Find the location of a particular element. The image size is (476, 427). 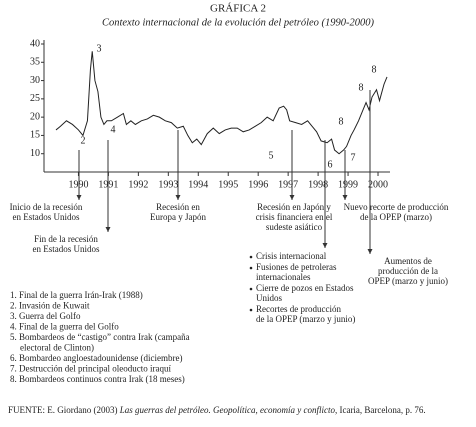

event-label: Inicio de la recesión is located at coordinates (46, 207).